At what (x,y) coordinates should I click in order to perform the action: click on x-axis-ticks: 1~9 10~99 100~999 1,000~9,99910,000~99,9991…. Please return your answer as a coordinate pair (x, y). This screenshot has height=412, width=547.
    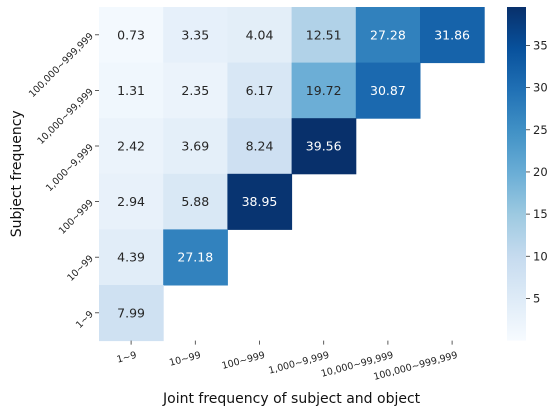
    Looking at the image, I should click on (287, 361).